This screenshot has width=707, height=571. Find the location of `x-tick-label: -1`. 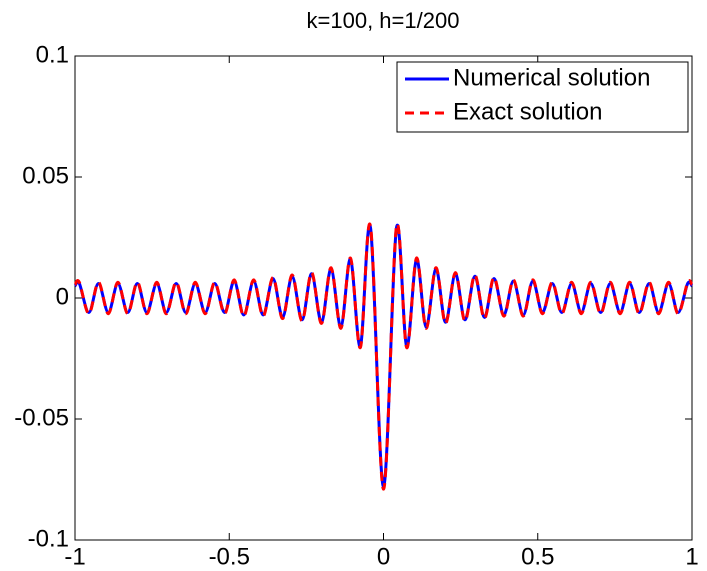

x-tick-label: -1 is located at coordinates (74, 556).